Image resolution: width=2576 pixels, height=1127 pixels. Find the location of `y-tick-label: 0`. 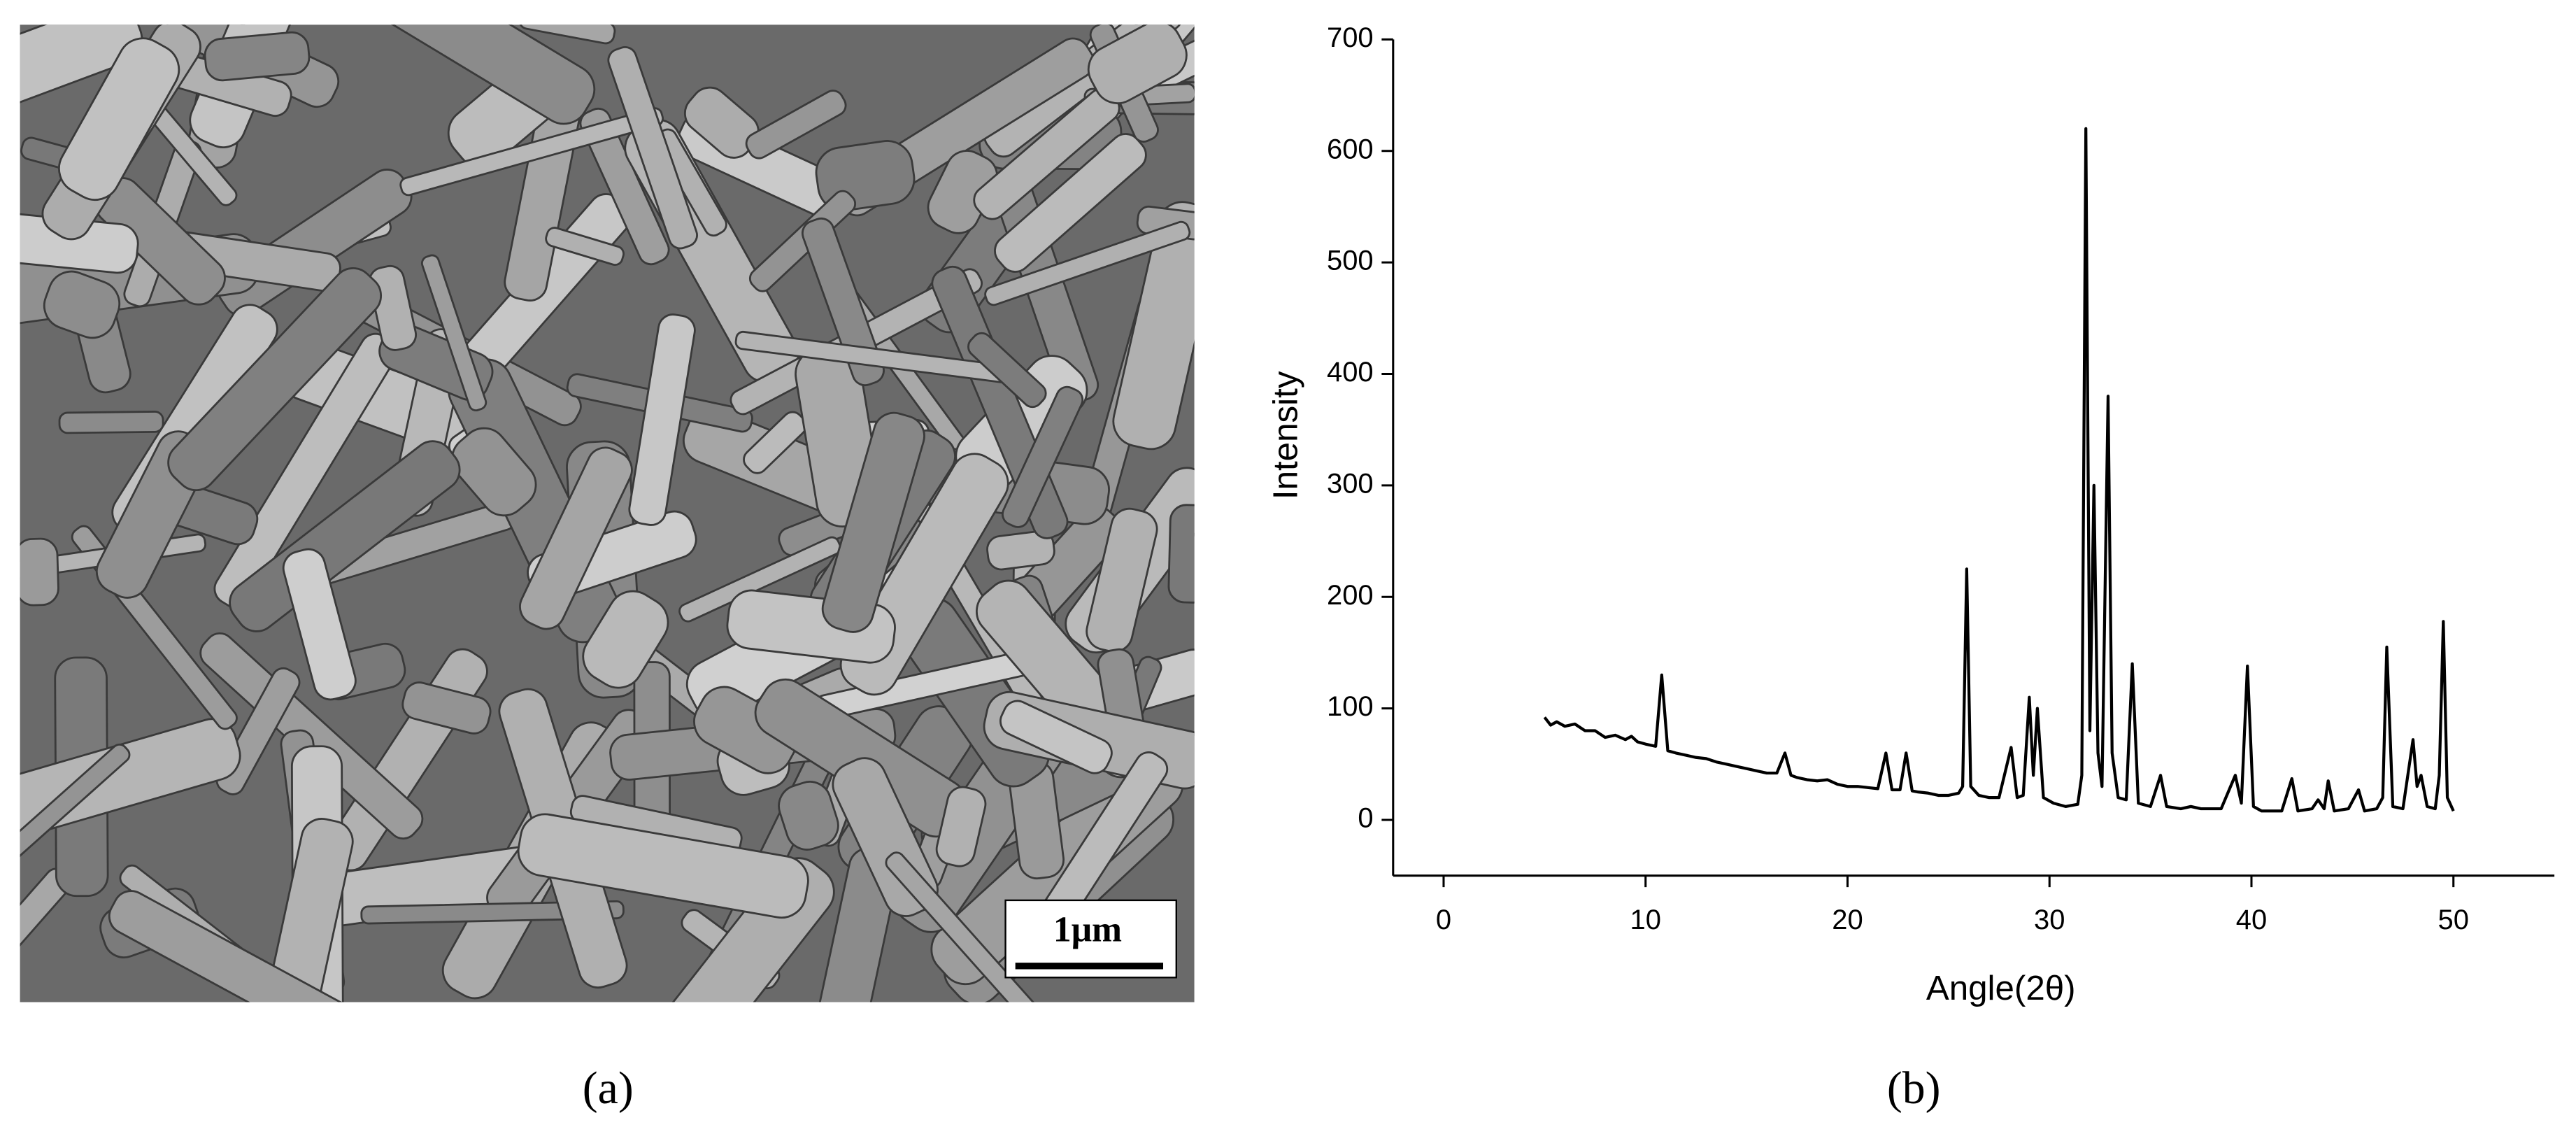

y-tick-label: 0 is located at coordinates (1365, 818).